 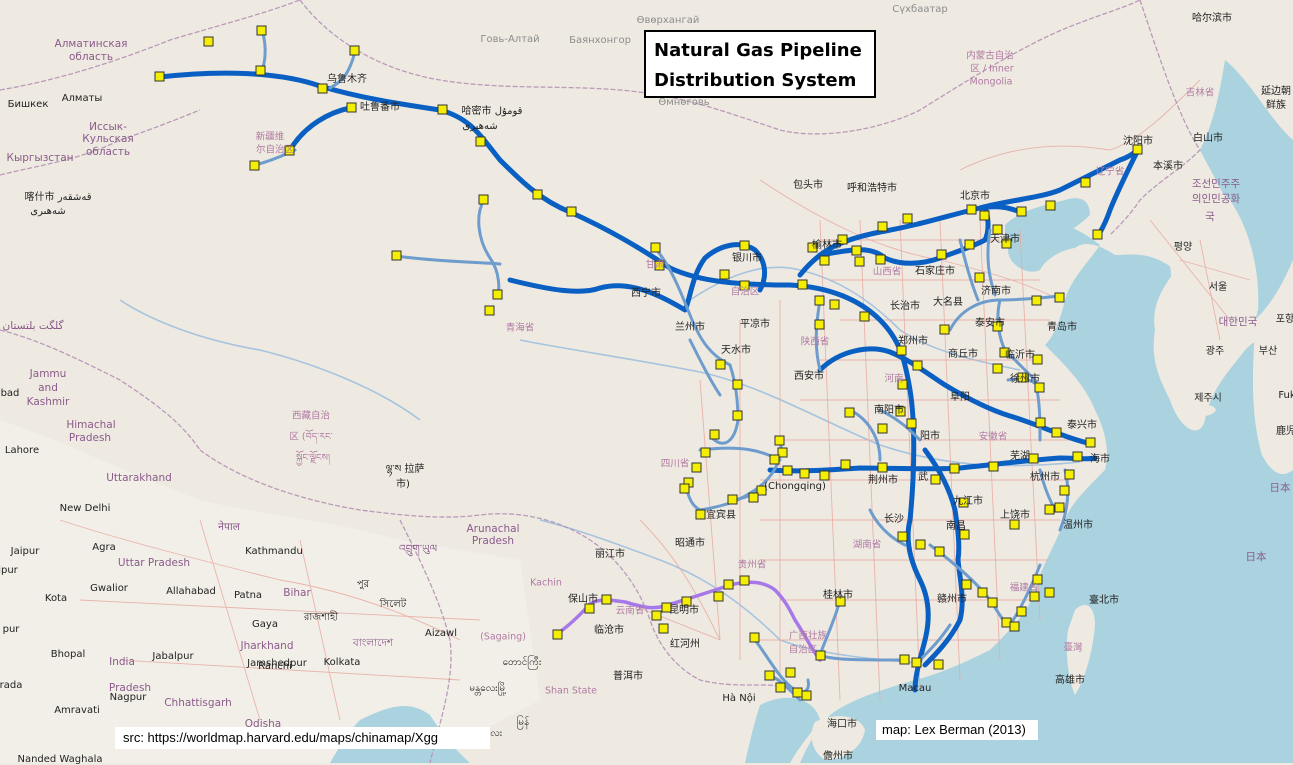 I want to click on label-hangzhou: 杭州市, so click(x=1045, y=477).